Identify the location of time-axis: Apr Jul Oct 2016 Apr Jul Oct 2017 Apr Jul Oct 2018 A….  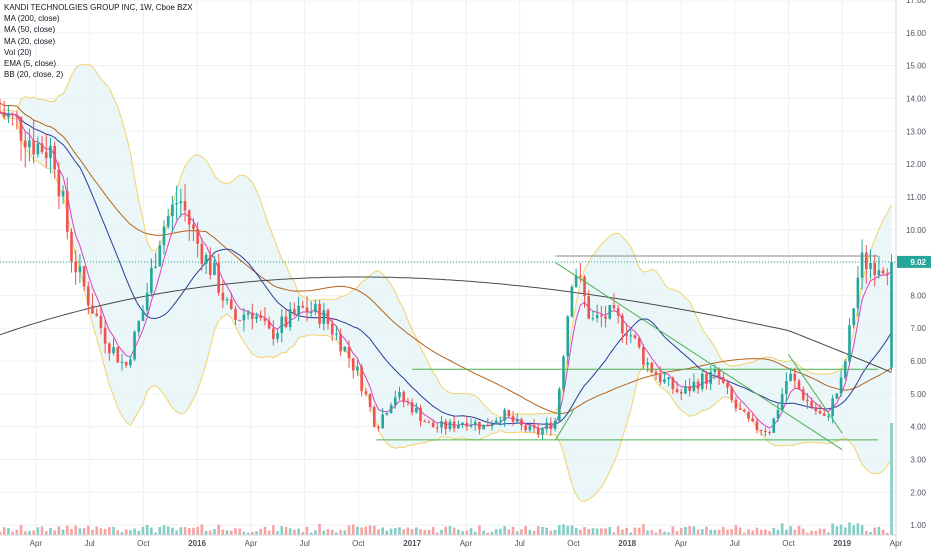
(451, 541).